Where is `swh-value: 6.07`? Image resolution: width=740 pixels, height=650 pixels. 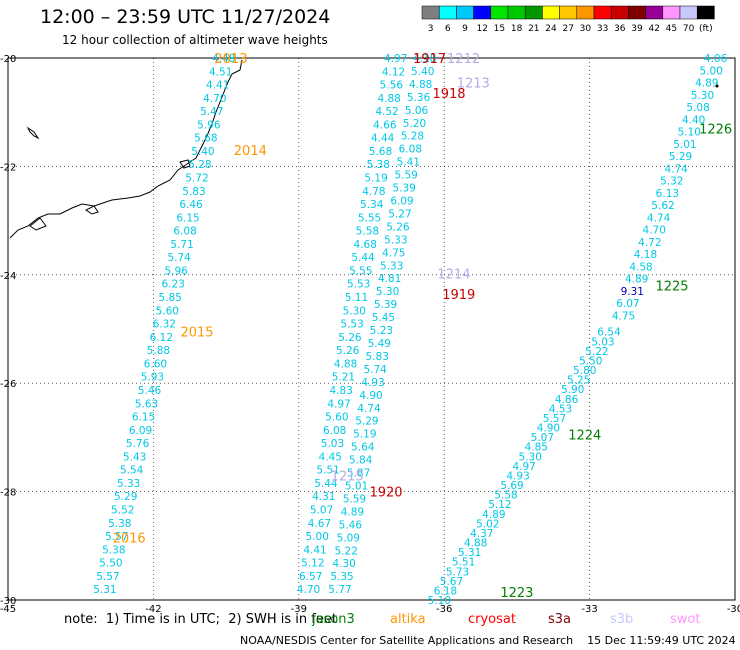 swh-value: 6.07 is located at coordinates (627, 304).